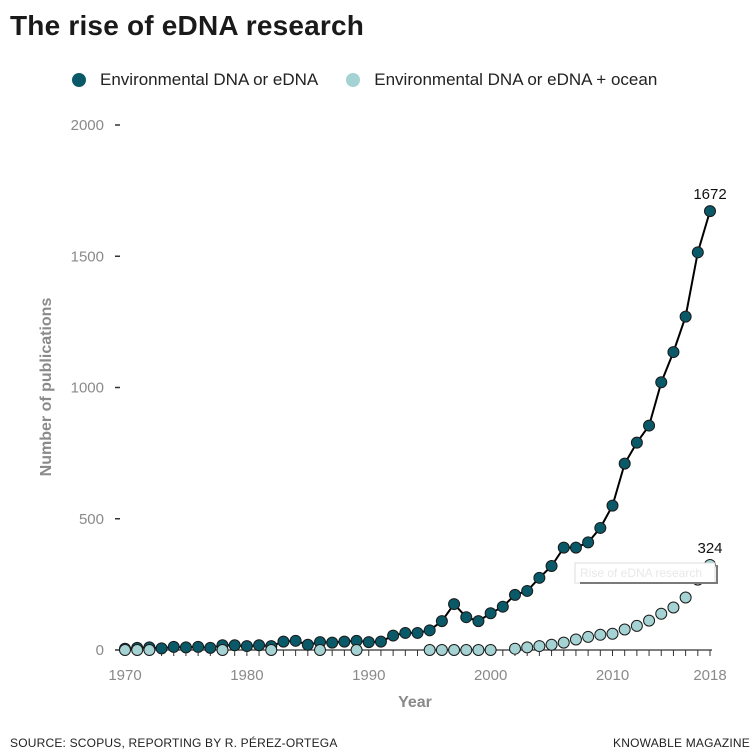 The width and height of the screenshot is (756, 752). I want to click on legend-marker-edna, so click(79, 80).